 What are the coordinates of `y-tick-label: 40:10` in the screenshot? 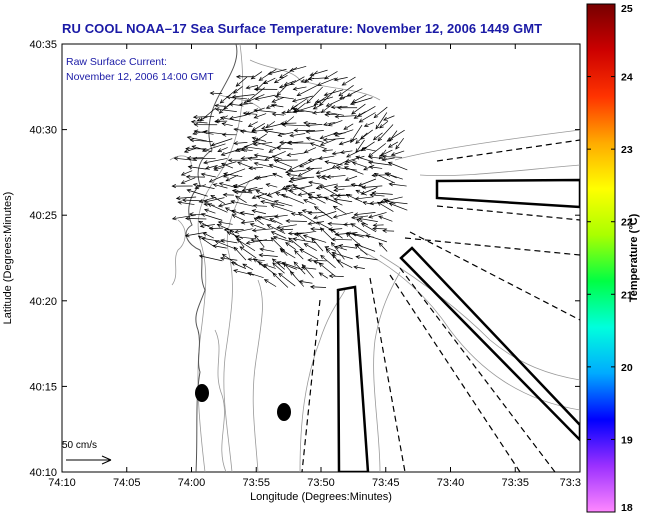 It's located at (43, 473).